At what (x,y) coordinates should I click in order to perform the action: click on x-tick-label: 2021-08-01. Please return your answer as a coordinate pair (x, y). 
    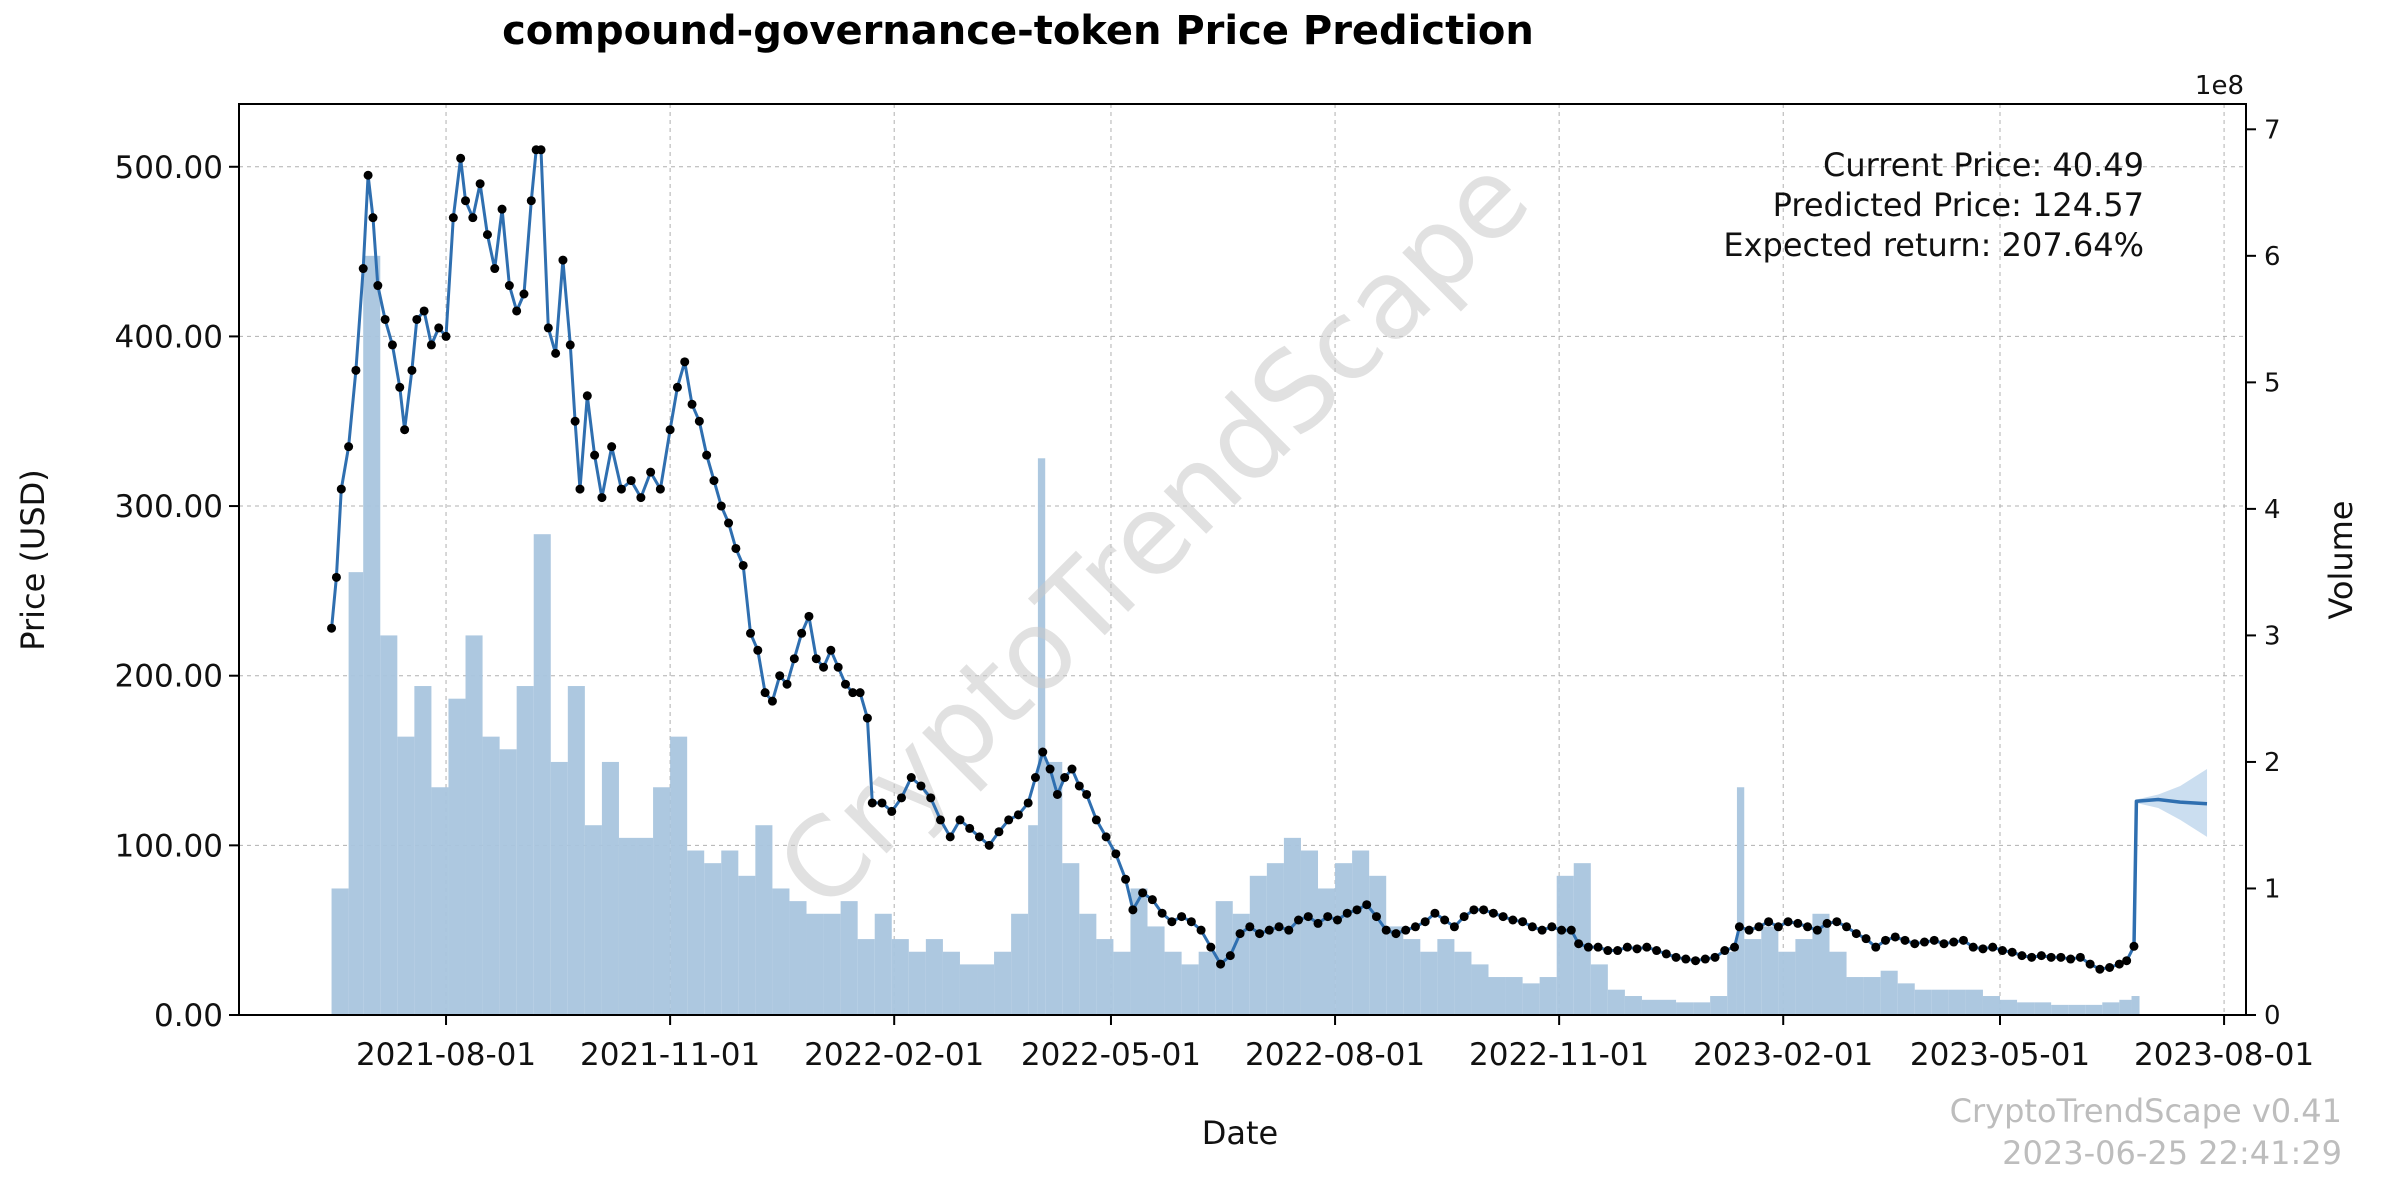
    Looking at the image, I should click on (446, 1055).